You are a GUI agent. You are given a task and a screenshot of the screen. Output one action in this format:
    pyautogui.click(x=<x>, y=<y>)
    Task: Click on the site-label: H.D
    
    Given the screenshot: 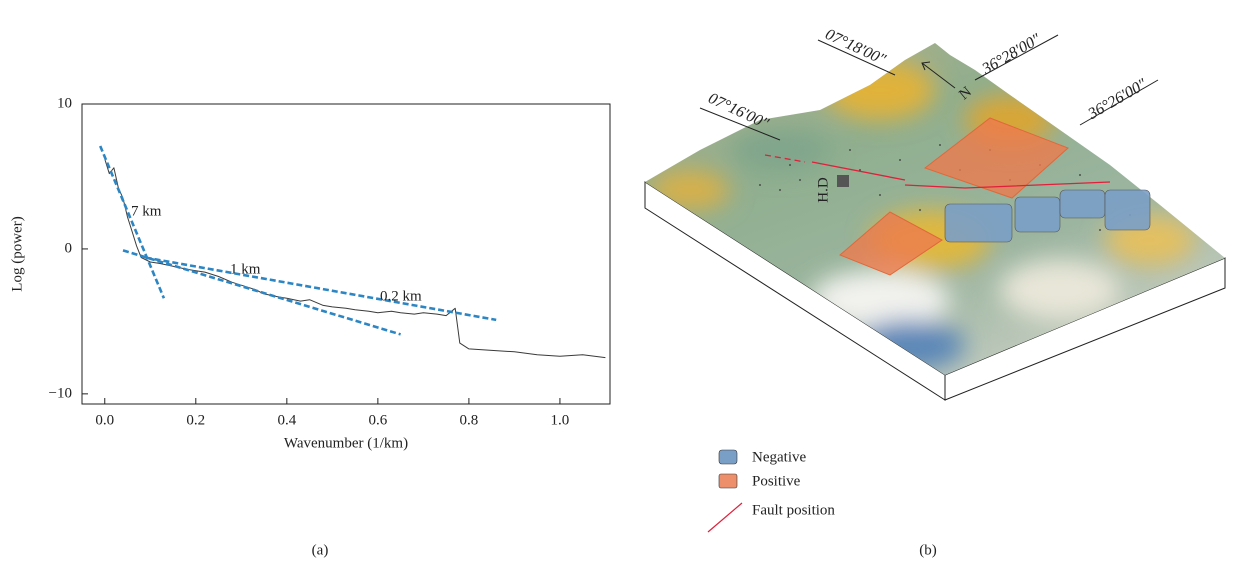 What is the action you would take?
    pyautogui.click(x=823, y=190)
    